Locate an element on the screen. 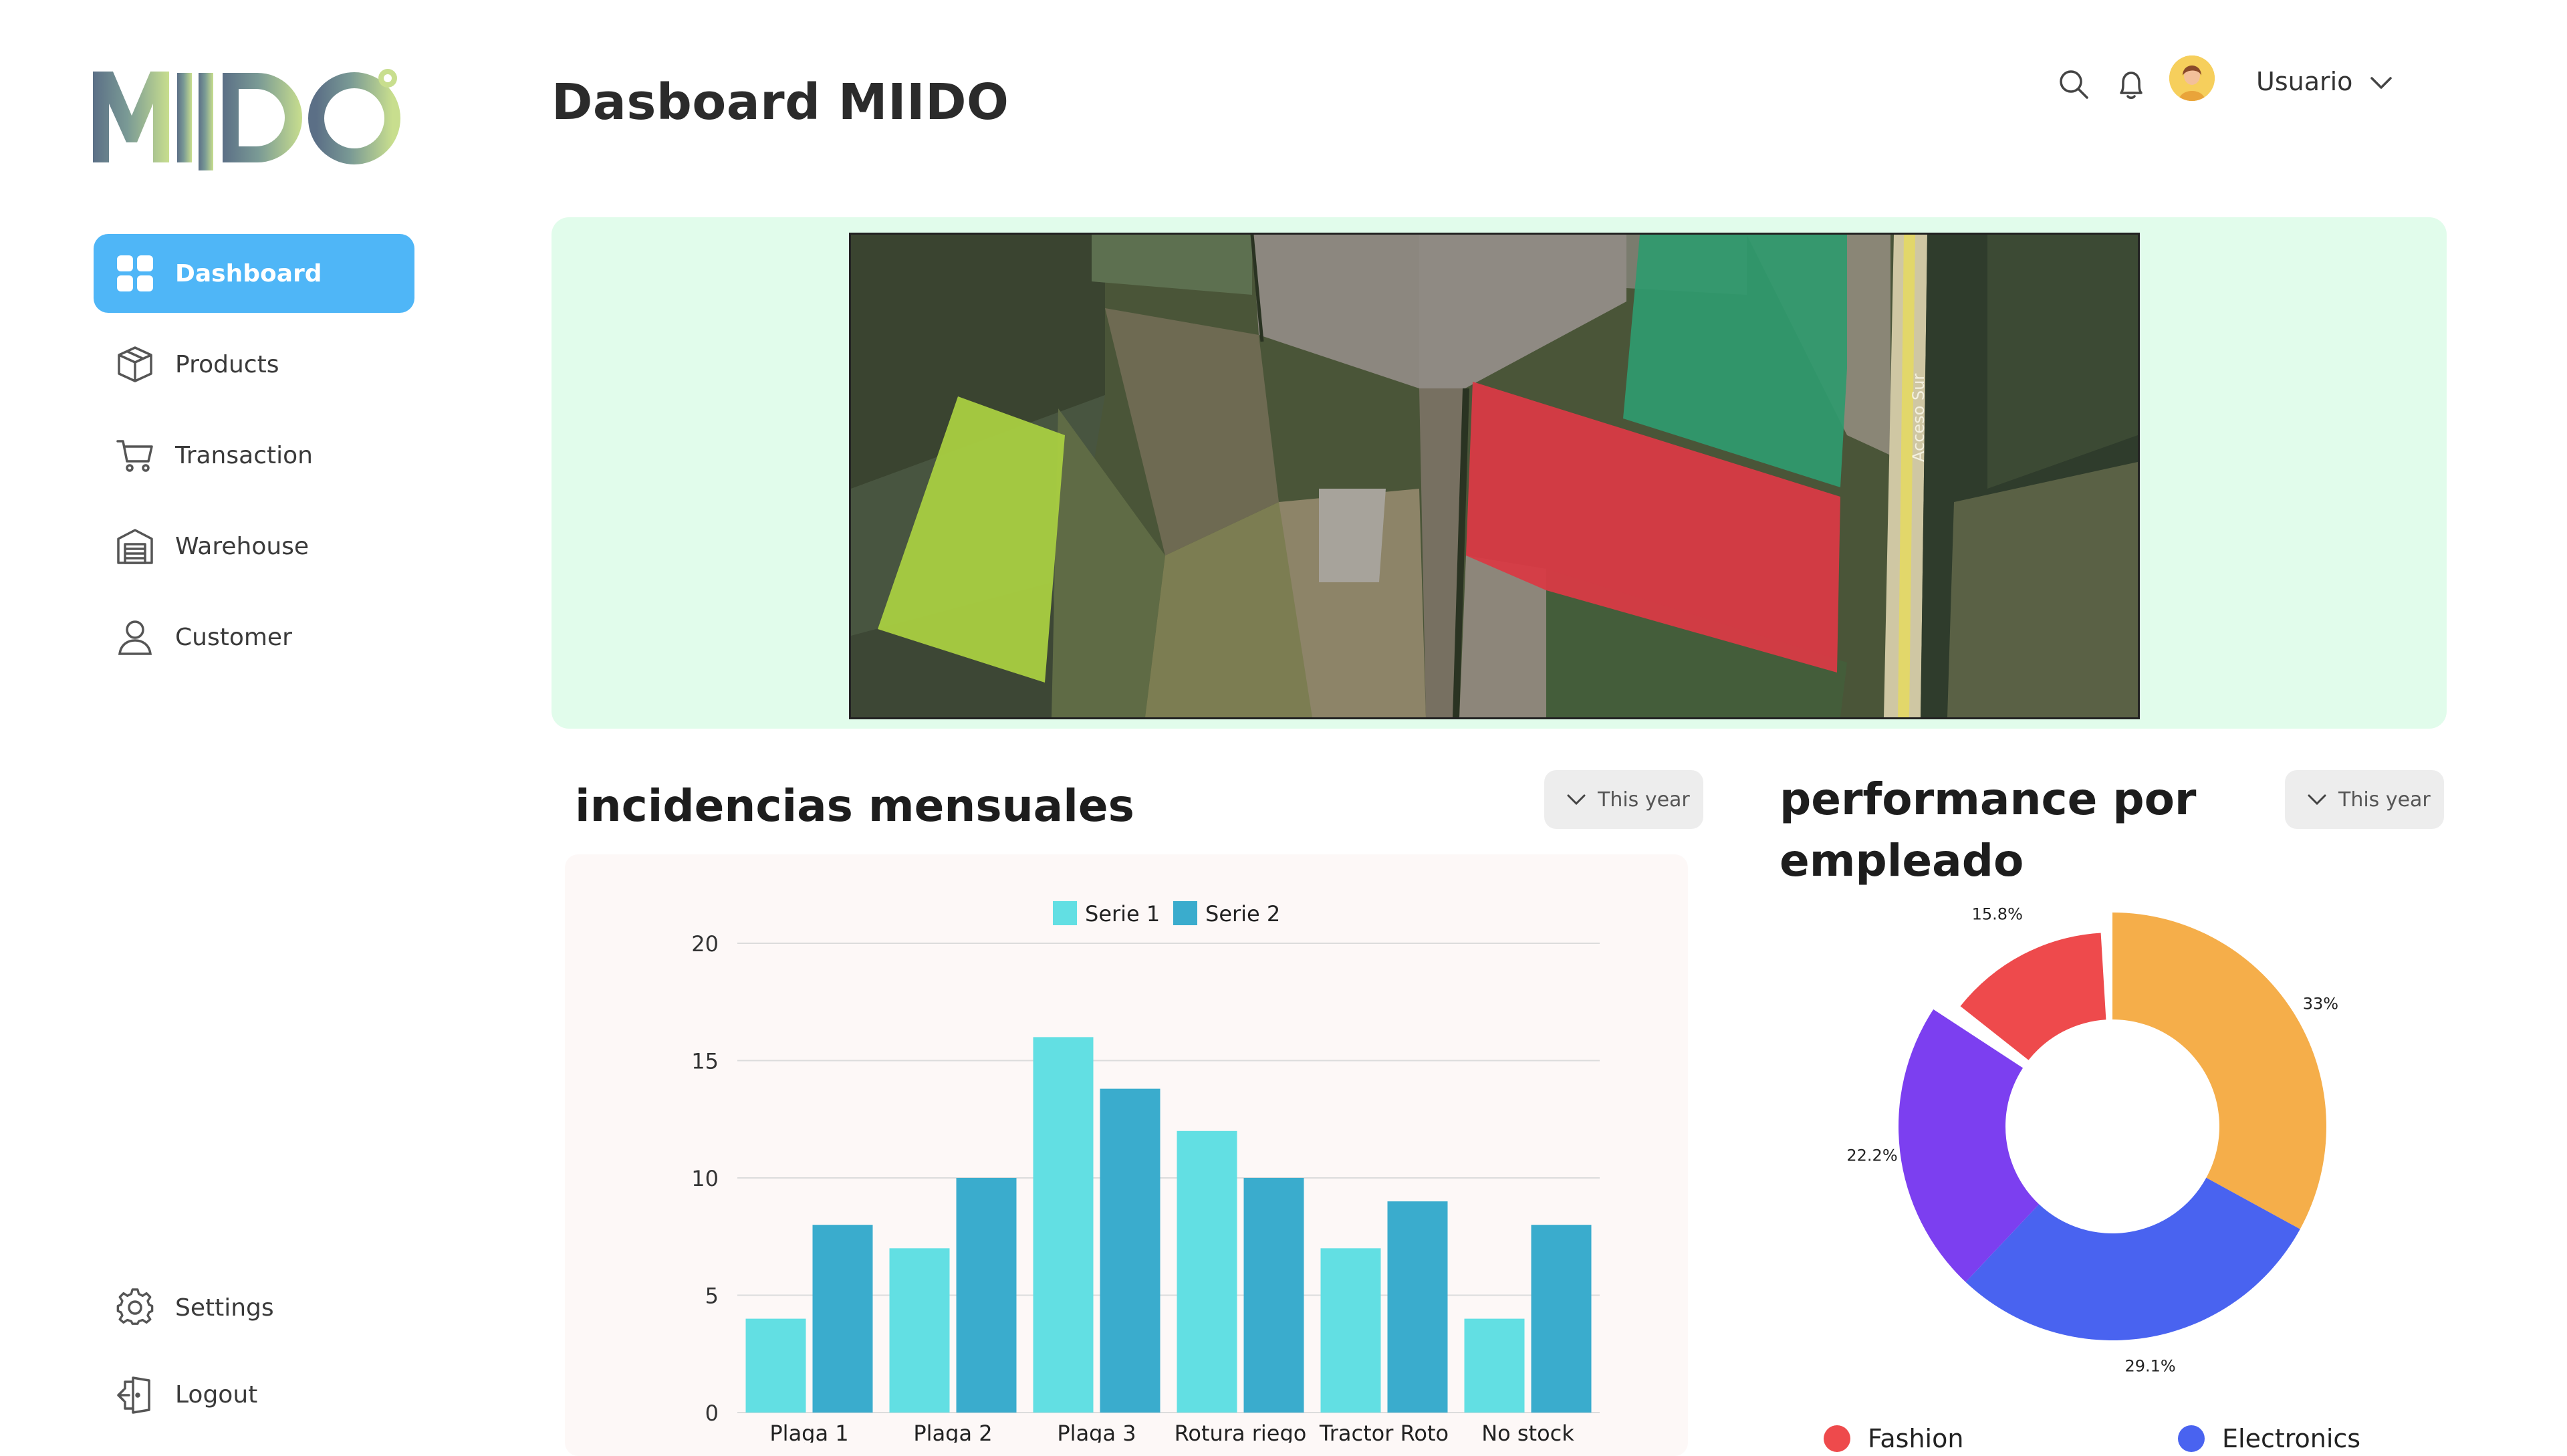 This screenshot has width=2567, height=1456. sidebar-item-label: Warehouse is located at coordinates (242, 546).